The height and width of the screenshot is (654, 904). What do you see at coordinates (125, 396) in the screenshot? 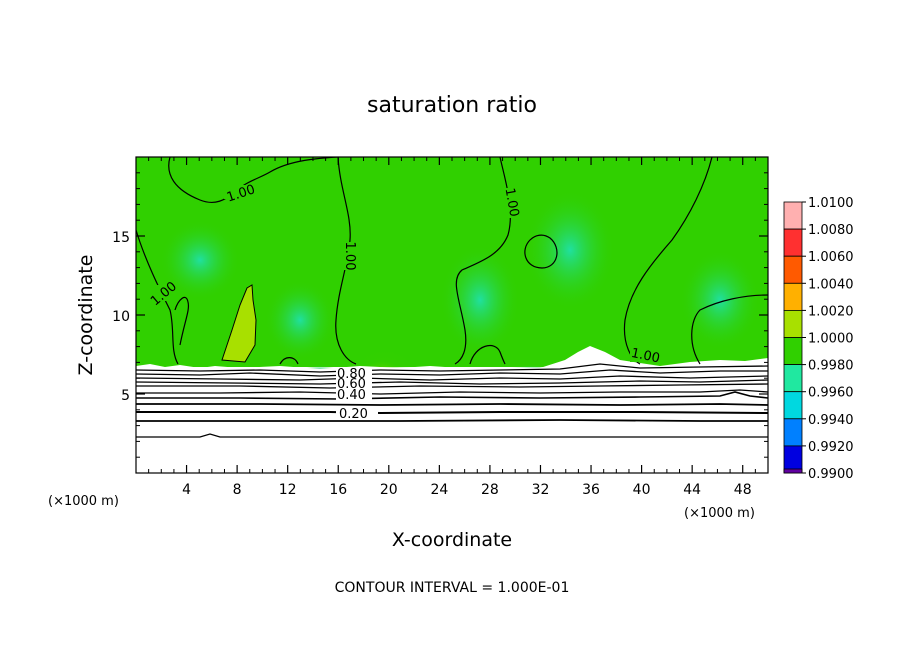
I see `y-tick-label: 5` at bounding box center [125, 396].